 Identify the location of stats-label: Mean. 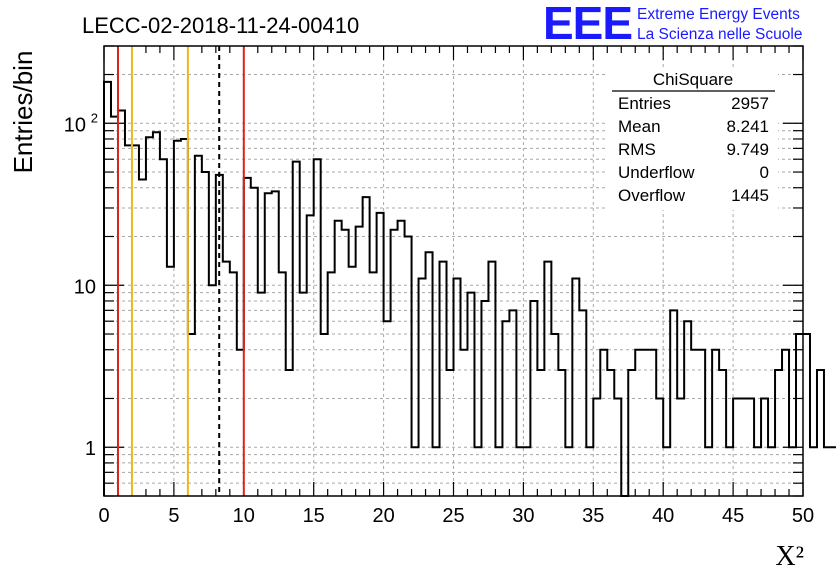
(639, 126).